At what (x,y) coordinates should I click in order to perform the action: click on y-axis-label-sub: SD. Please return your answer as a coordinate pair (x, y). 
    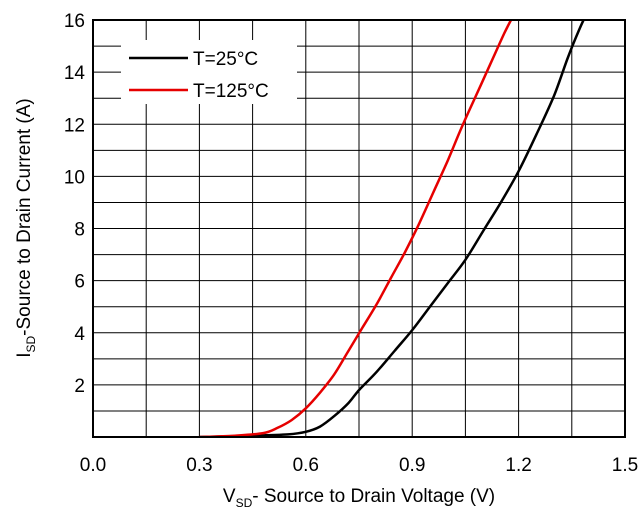
    Looking at the image, I should click on (31, 343).